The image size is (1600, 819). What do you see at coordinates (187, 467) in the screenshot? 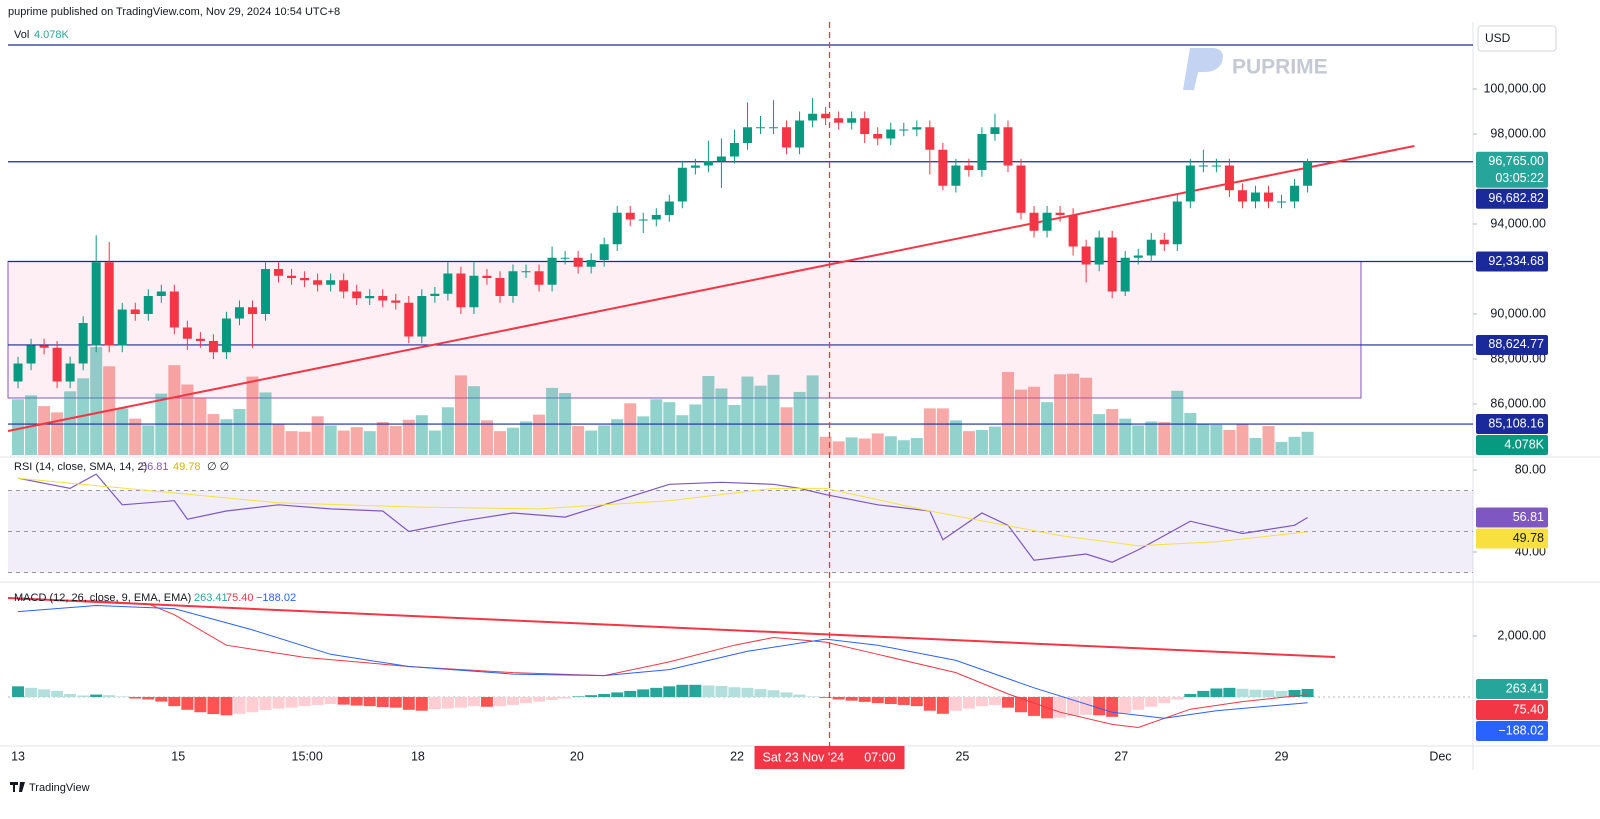
I see `legend-value: 49.78` at bounding box center [187, 467].